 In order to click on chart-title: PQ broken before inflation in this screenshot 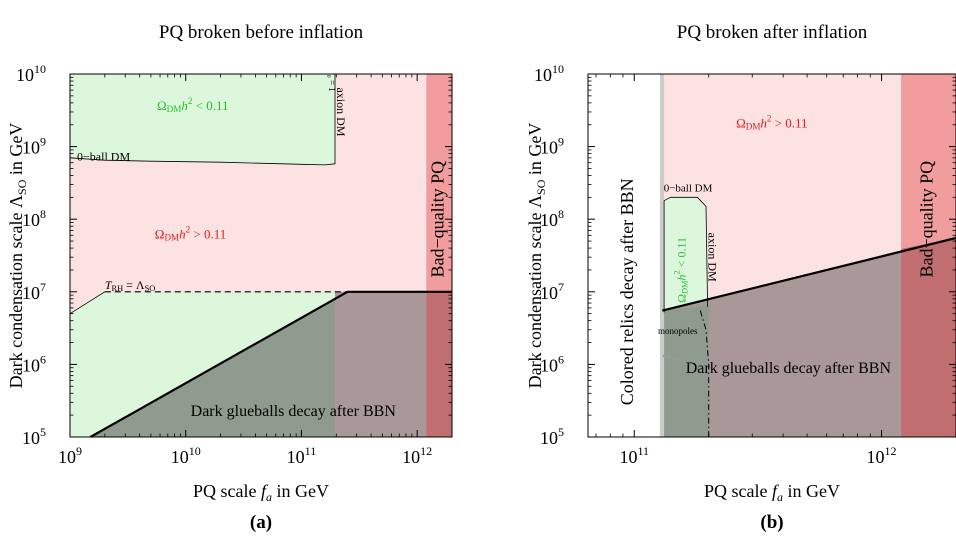, I will do `click(261, 32)`.